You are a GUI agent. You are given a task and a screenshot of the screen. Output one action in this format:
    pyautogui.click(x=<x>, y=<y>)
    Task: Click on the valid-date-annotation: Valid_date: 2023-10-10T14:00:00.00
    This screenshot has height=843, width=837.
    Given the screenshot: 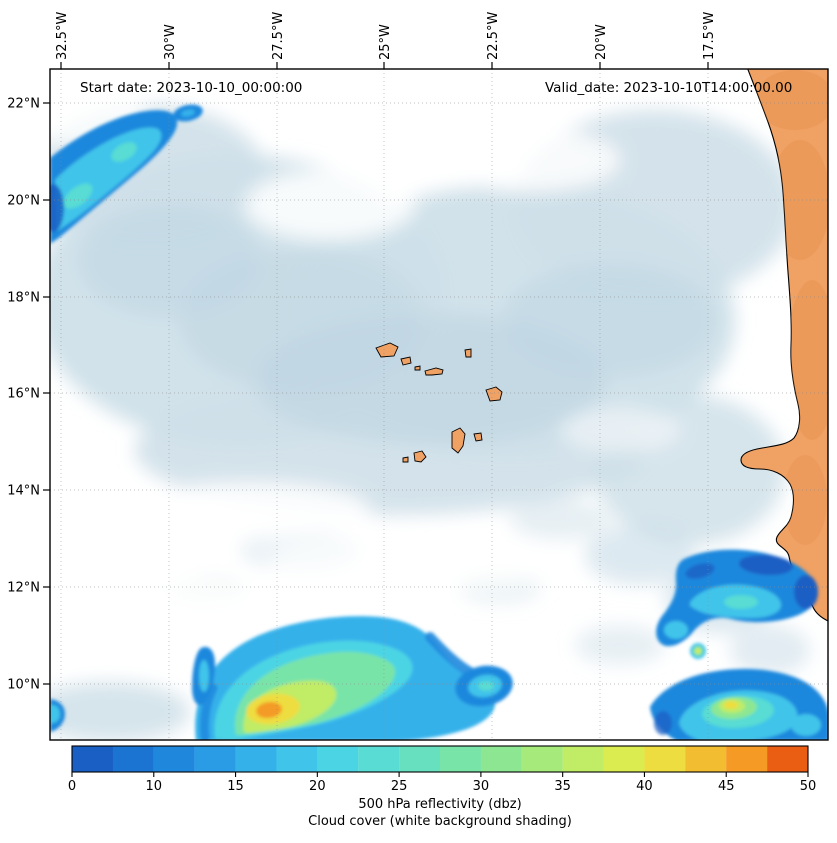 What is the action you would take?
    pyautogui.click(x=668, y=88)
    